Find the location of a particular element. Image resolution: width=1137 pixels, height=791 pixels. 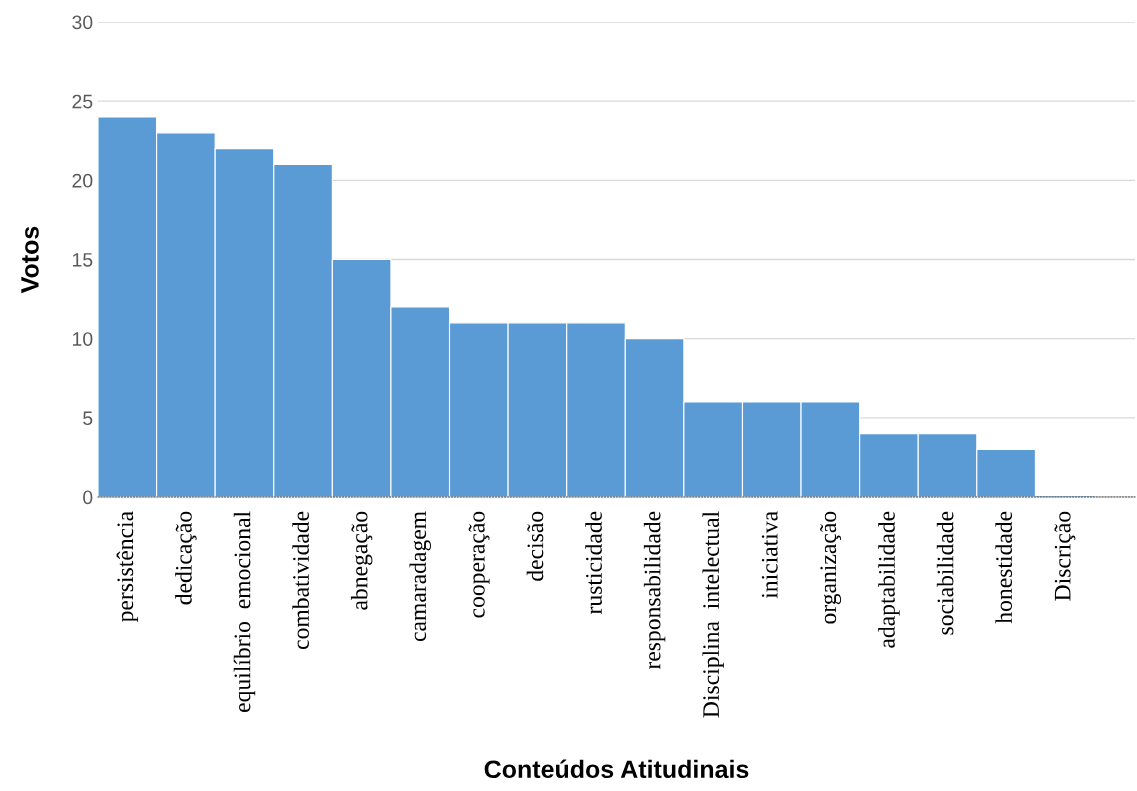

y-tick-label: 20 is located at coordinates (82, 180).